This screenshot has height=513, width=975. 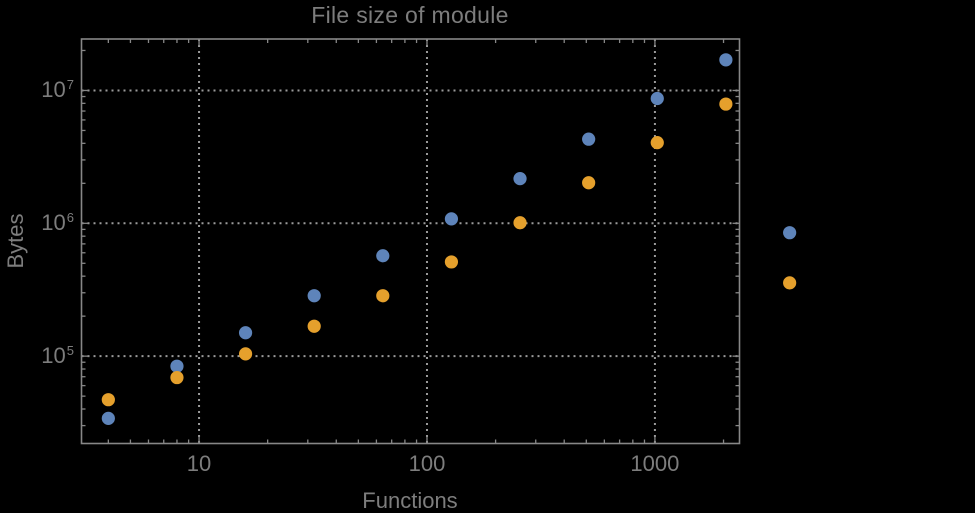 What do you see at coordinates (57, 223) in the screenshot?
I see `y-tick-label: 10⁶` at bounding box center [57, 223].